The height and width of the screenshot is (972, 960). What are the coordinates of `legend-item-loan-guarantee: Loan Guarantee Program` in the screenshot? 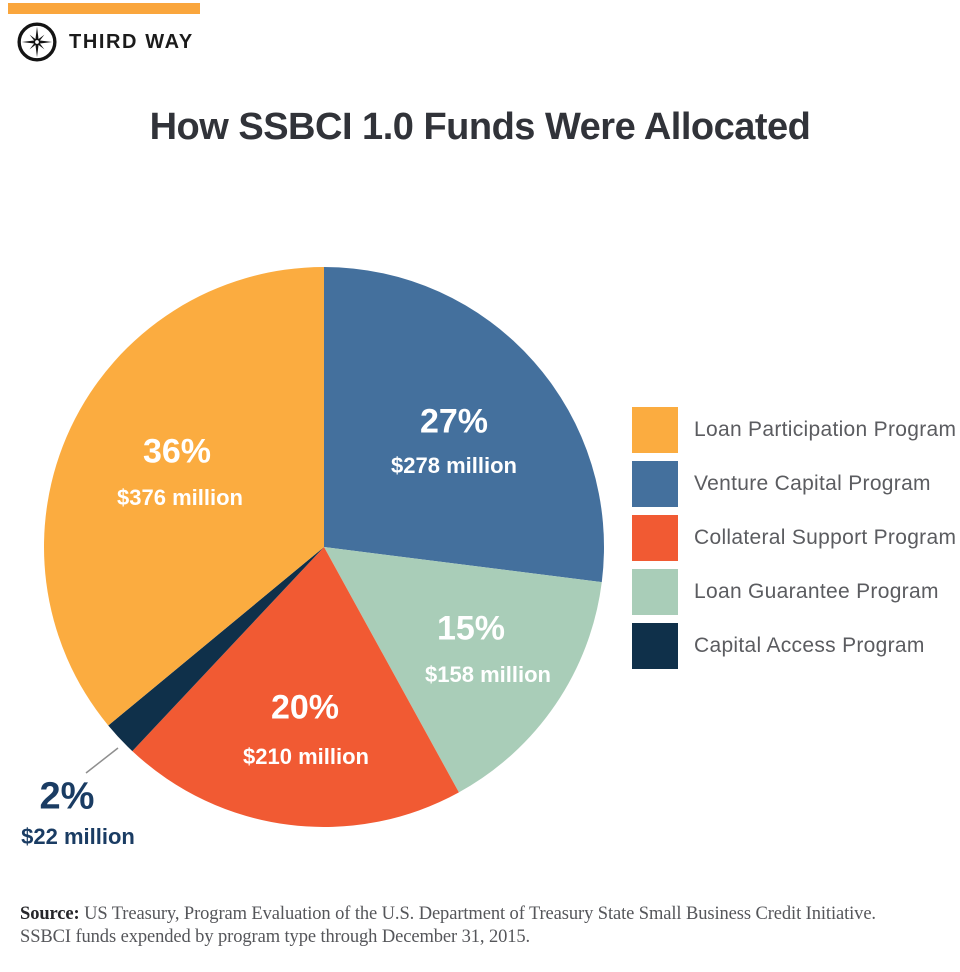 It's located at (794, 592).